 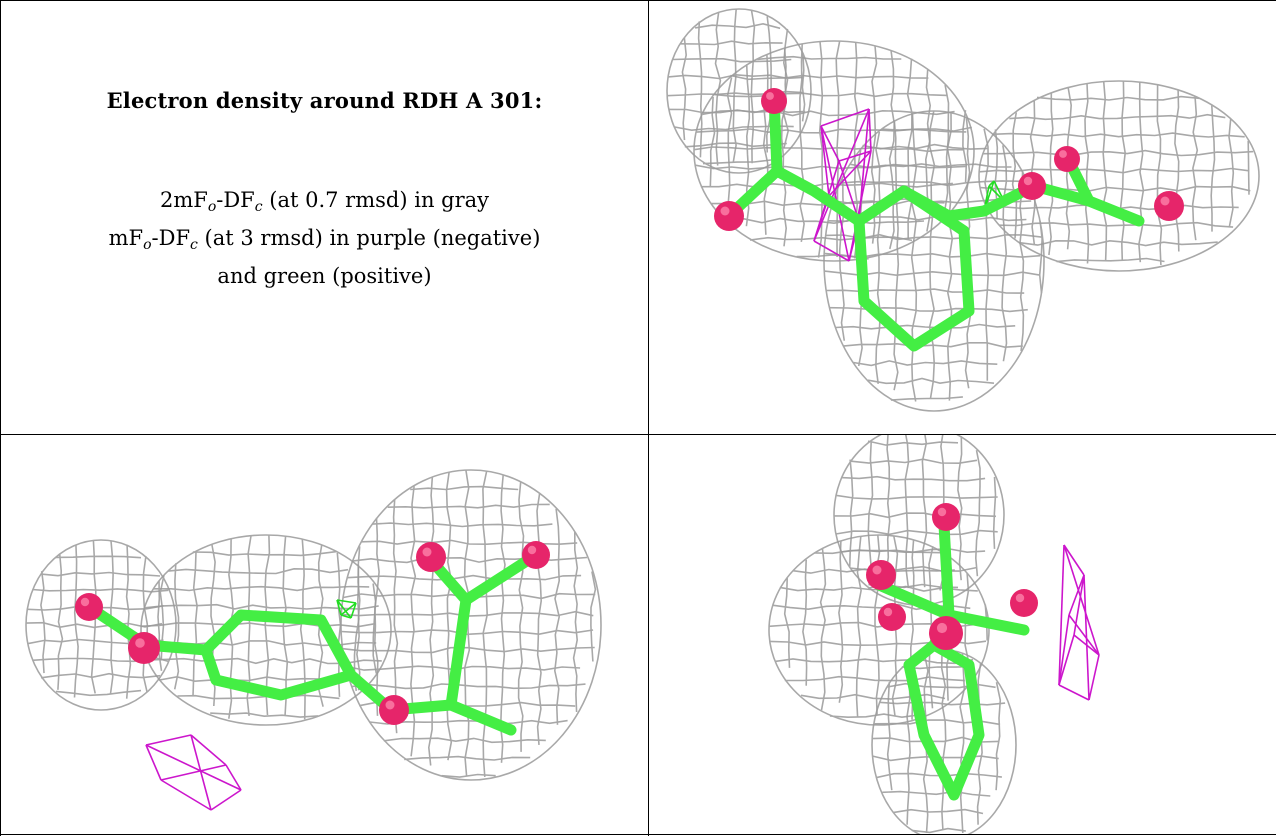 What do you see at coordinates (638, 0) in the screenshot?
I see `table-border-top` at bounding box center [638, 0].